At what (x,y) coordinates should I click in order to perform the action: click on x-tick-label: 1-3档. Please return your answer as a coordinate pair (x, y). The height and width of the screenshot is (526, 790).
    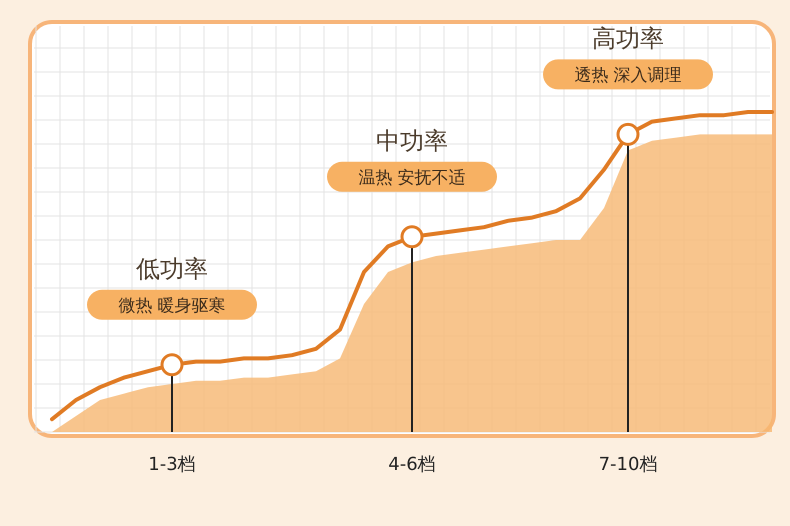
    Looking at the image, I should click on (172, 464).